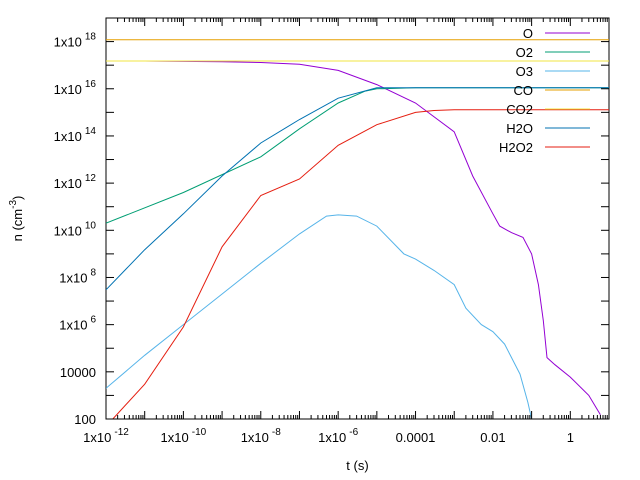  What do you see at coordinates (85, 419) in the screenshot?
I see `y-tick-label: 100` at bounding box center [85, 419].